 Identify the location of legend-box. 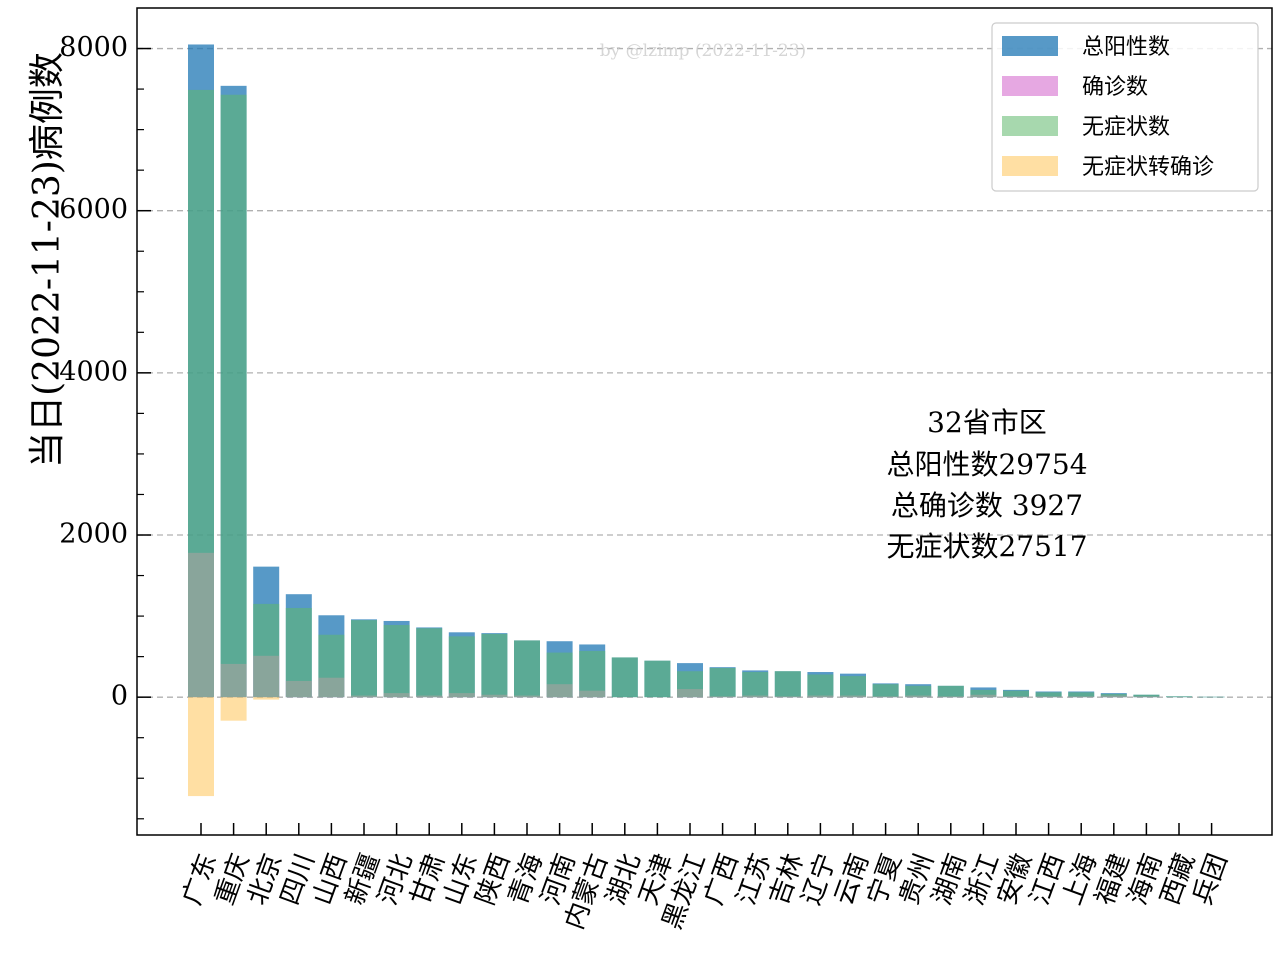
(1125, 107).